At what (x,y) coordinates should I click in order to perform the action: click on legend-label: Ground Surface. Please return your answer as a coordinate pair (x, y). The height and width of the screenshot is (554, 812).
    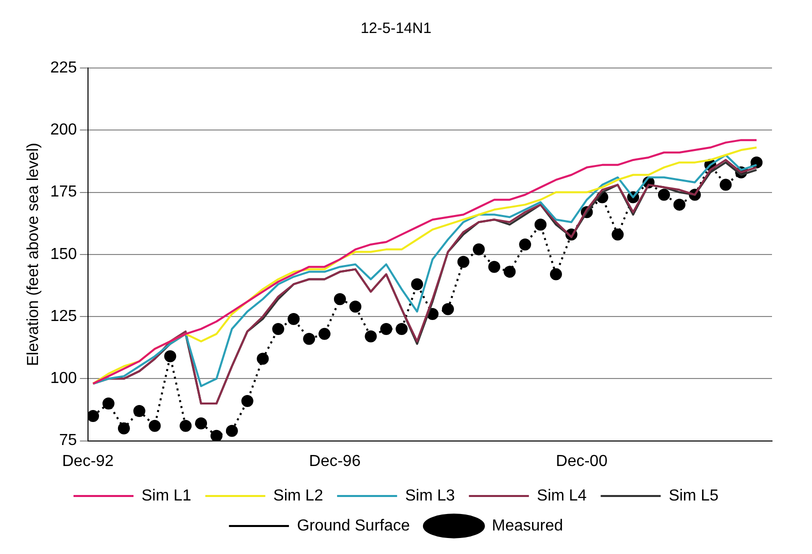
    Looking at the image, I should click on (353, 525).